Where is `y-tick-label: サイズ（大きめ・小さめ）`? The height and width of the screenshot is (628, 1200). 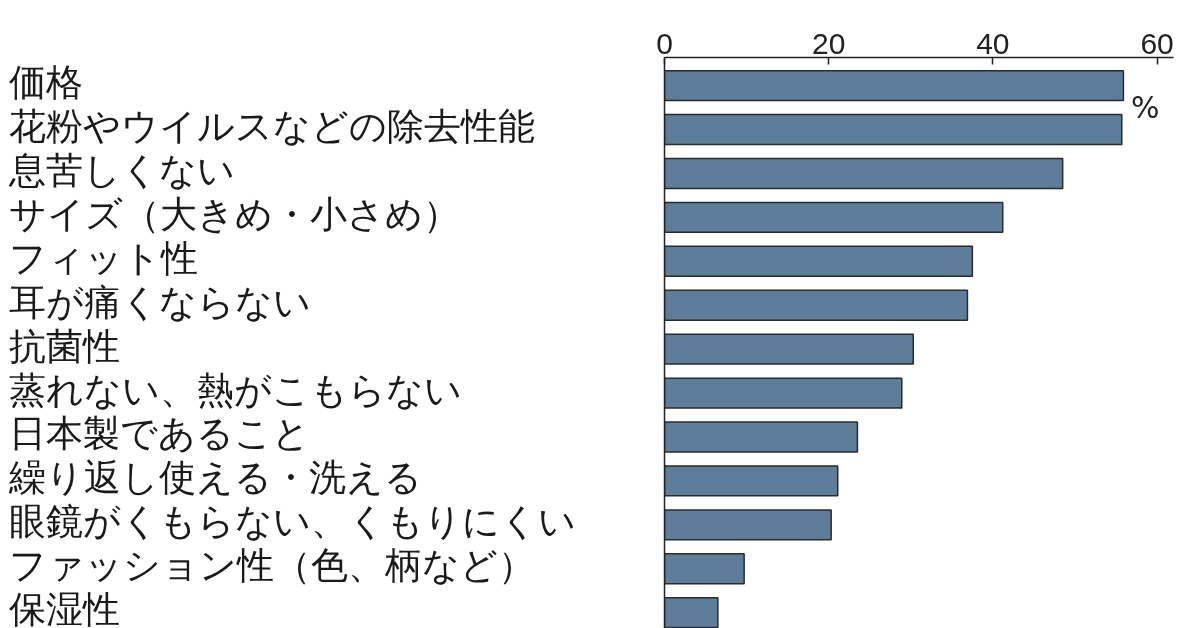
y-tick-label: サイズ（大きめ・小さめ） is located at coordinates (234, 214).